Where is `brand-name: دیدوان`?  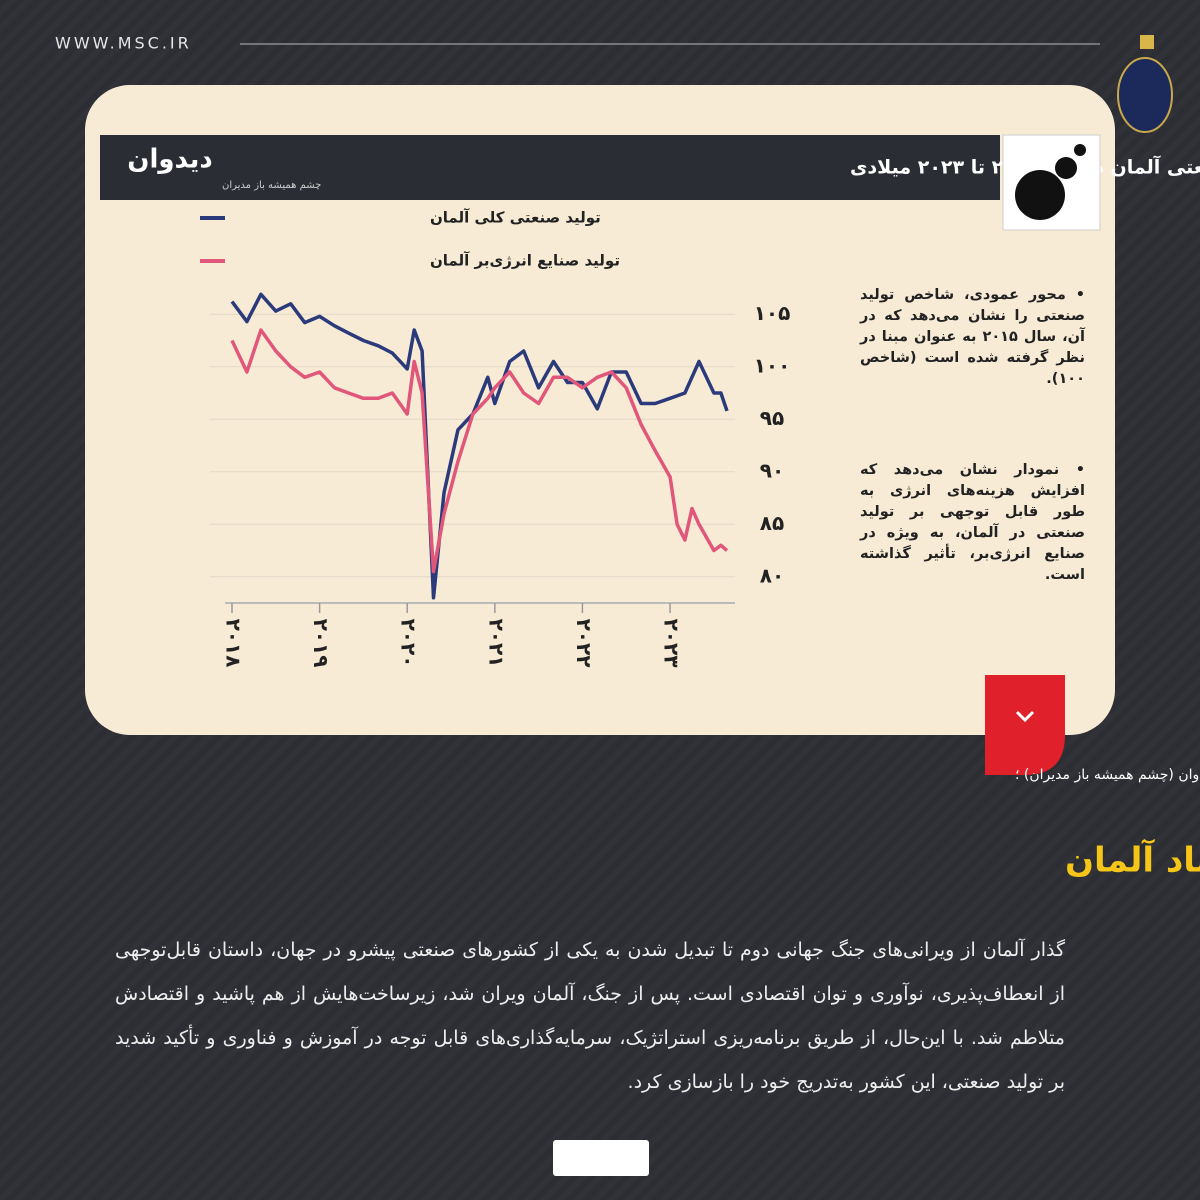 brand-name: دیدوان is located at coordinates (169, 160).